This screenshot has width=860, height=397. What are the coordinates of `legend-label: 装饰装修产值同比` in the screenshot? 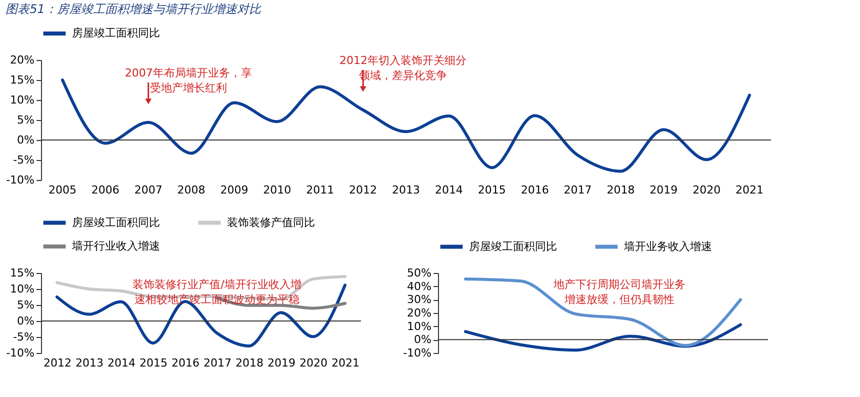 It's located at (271, 222).